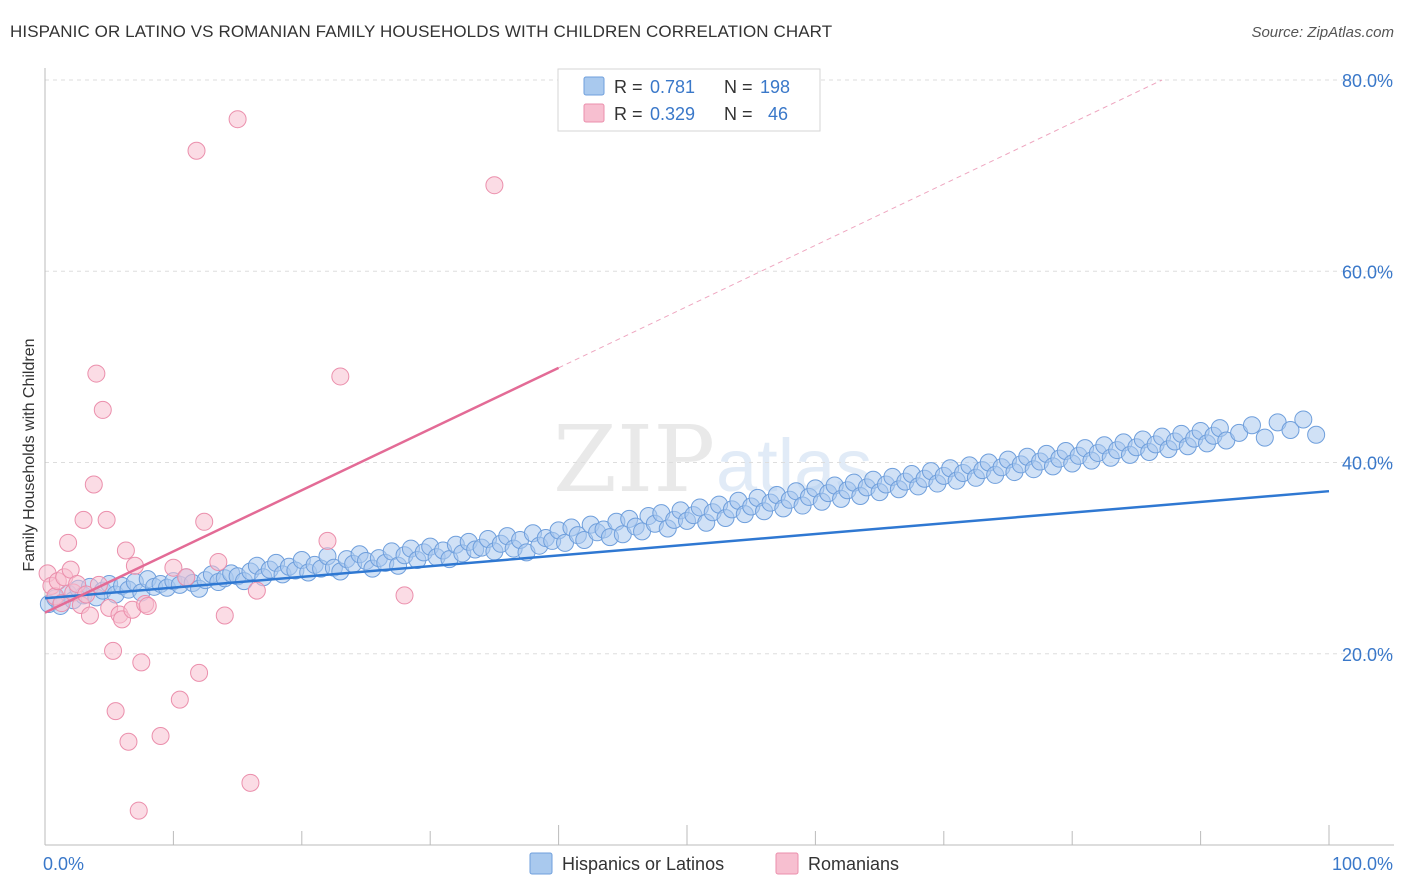  Describe the element at coordinates (687, 835) in the screenshot. I see `axis-ticks` at that location.